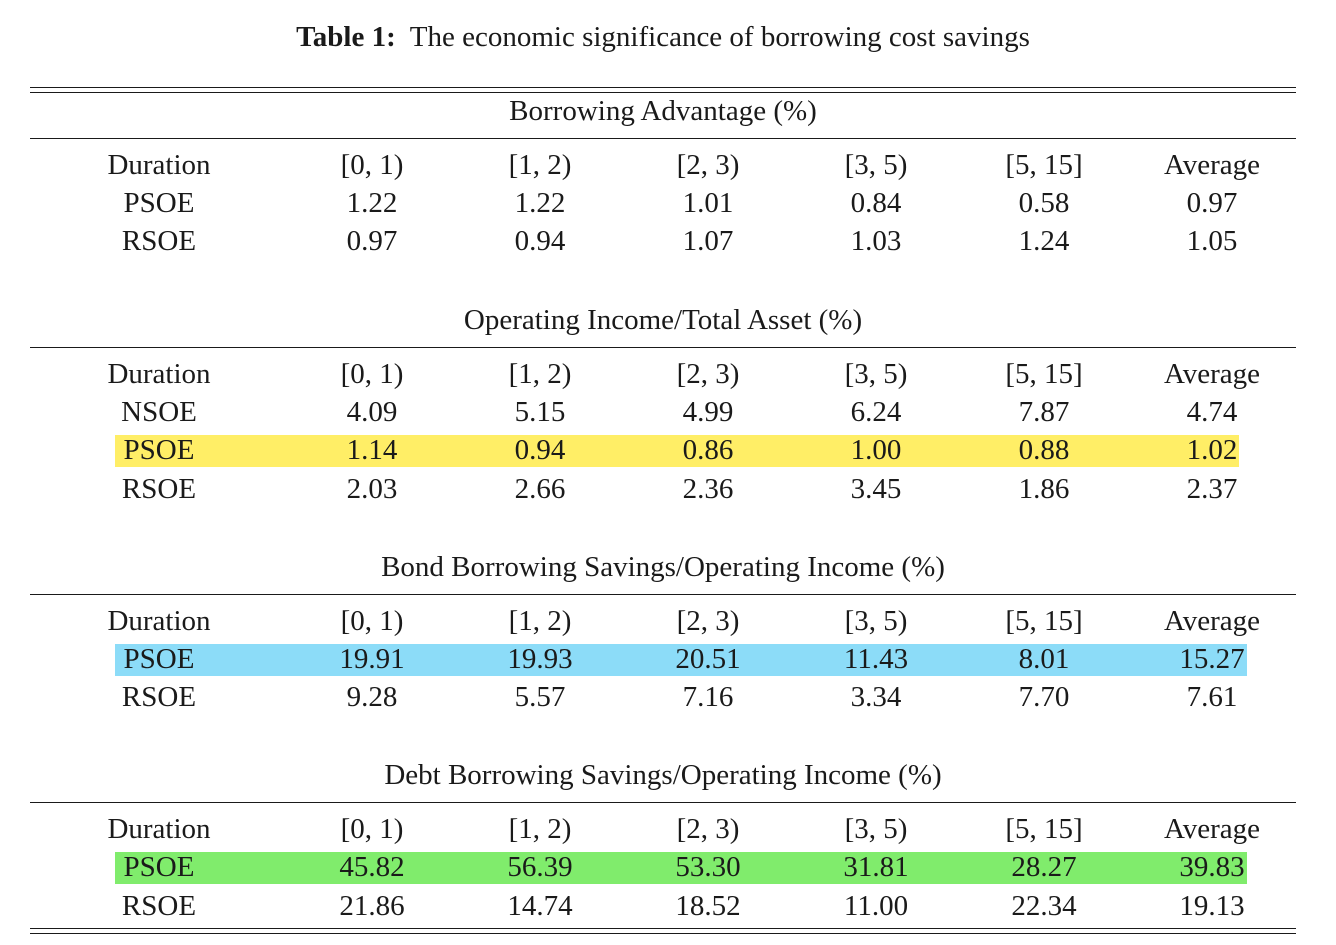 This screenshot has width=1336, height=945. Describe the element at coordinates (1044, 906) in the screenshot. I see `table-cell: 22.34` at that location.